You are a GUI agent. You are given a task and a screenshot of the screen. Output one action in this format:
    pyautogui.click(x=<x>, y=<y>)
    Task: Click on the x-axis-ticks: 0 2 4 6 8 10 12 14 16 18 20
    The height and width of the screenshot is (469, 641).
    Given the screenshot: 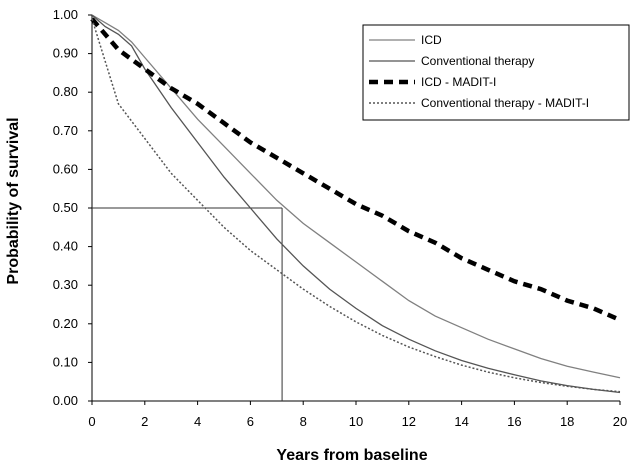 What is the action you would take?
    pyautogui.click(x=357, y=415)
    